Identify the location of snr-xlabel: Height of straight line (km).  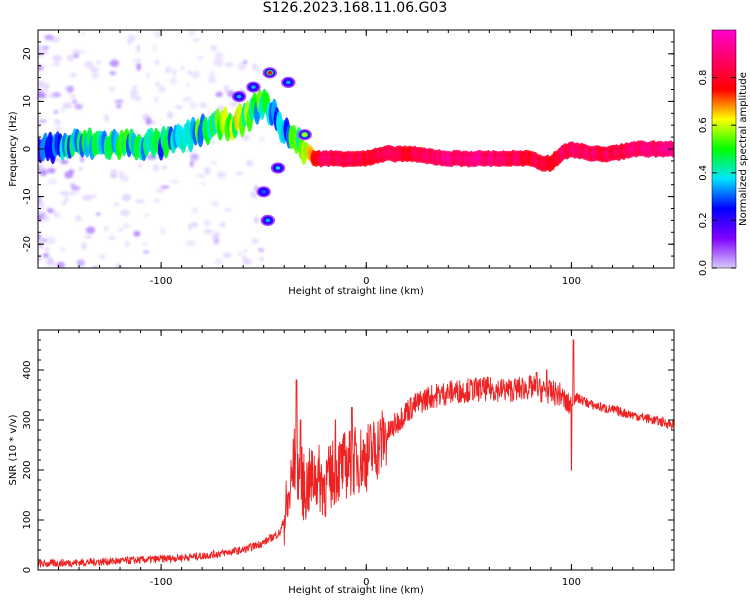
(356, 590).